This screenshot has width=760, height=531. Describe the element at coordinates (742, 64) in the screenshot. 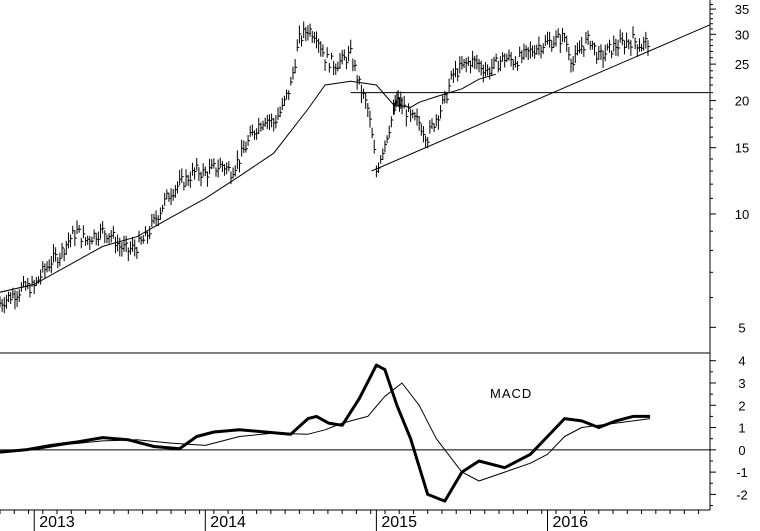

I see `y-tick-label: 25` at that location.